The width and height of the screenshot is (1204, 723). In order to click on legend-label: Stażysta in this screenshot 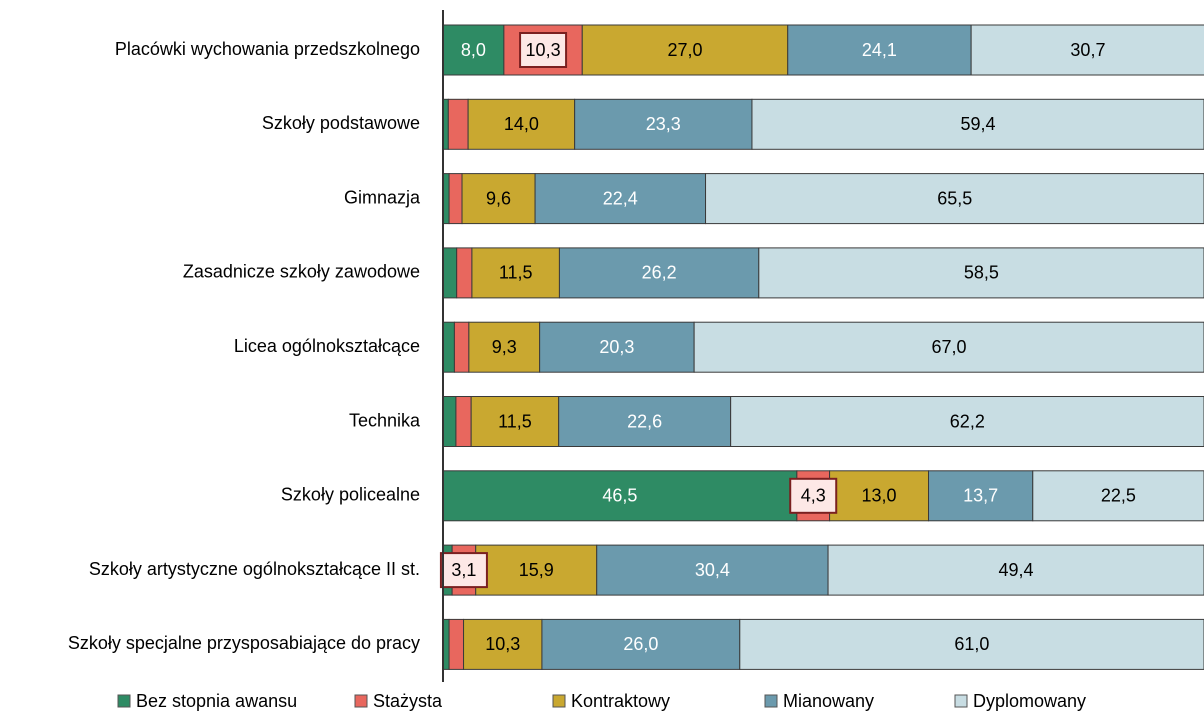, I will do `click(408, 701)`.